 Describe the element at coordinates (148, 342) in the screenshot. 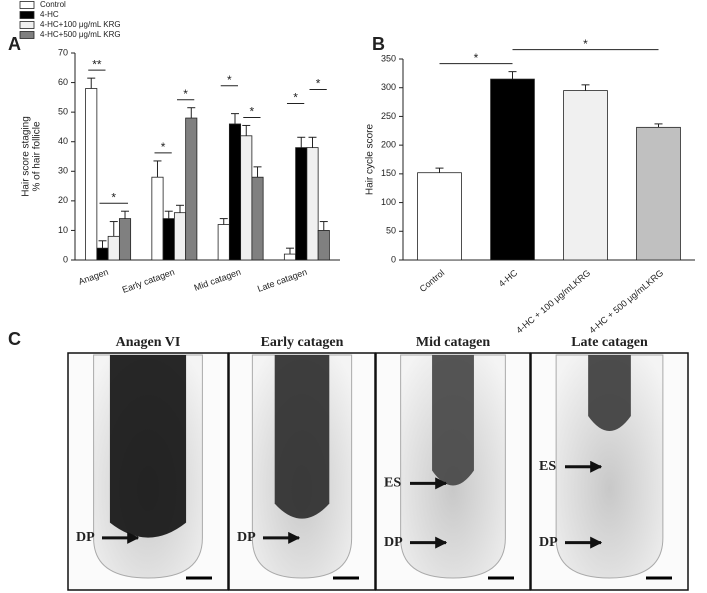

I see `image-title: Anagen VI` at that location.